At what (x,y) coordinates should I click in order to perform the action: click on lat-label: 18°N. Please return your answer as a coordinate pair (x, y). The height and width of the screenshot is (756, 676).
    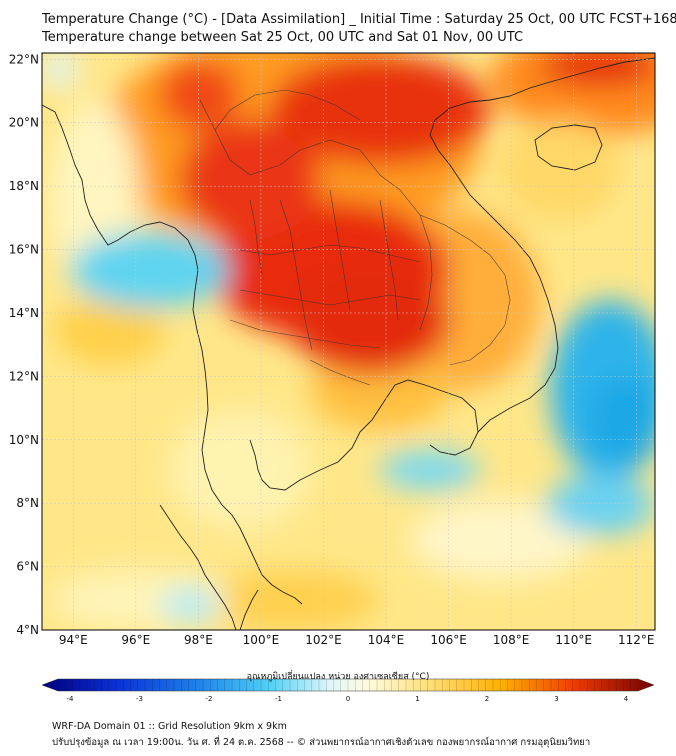
    Looking at the image, I should click on (24, 186).